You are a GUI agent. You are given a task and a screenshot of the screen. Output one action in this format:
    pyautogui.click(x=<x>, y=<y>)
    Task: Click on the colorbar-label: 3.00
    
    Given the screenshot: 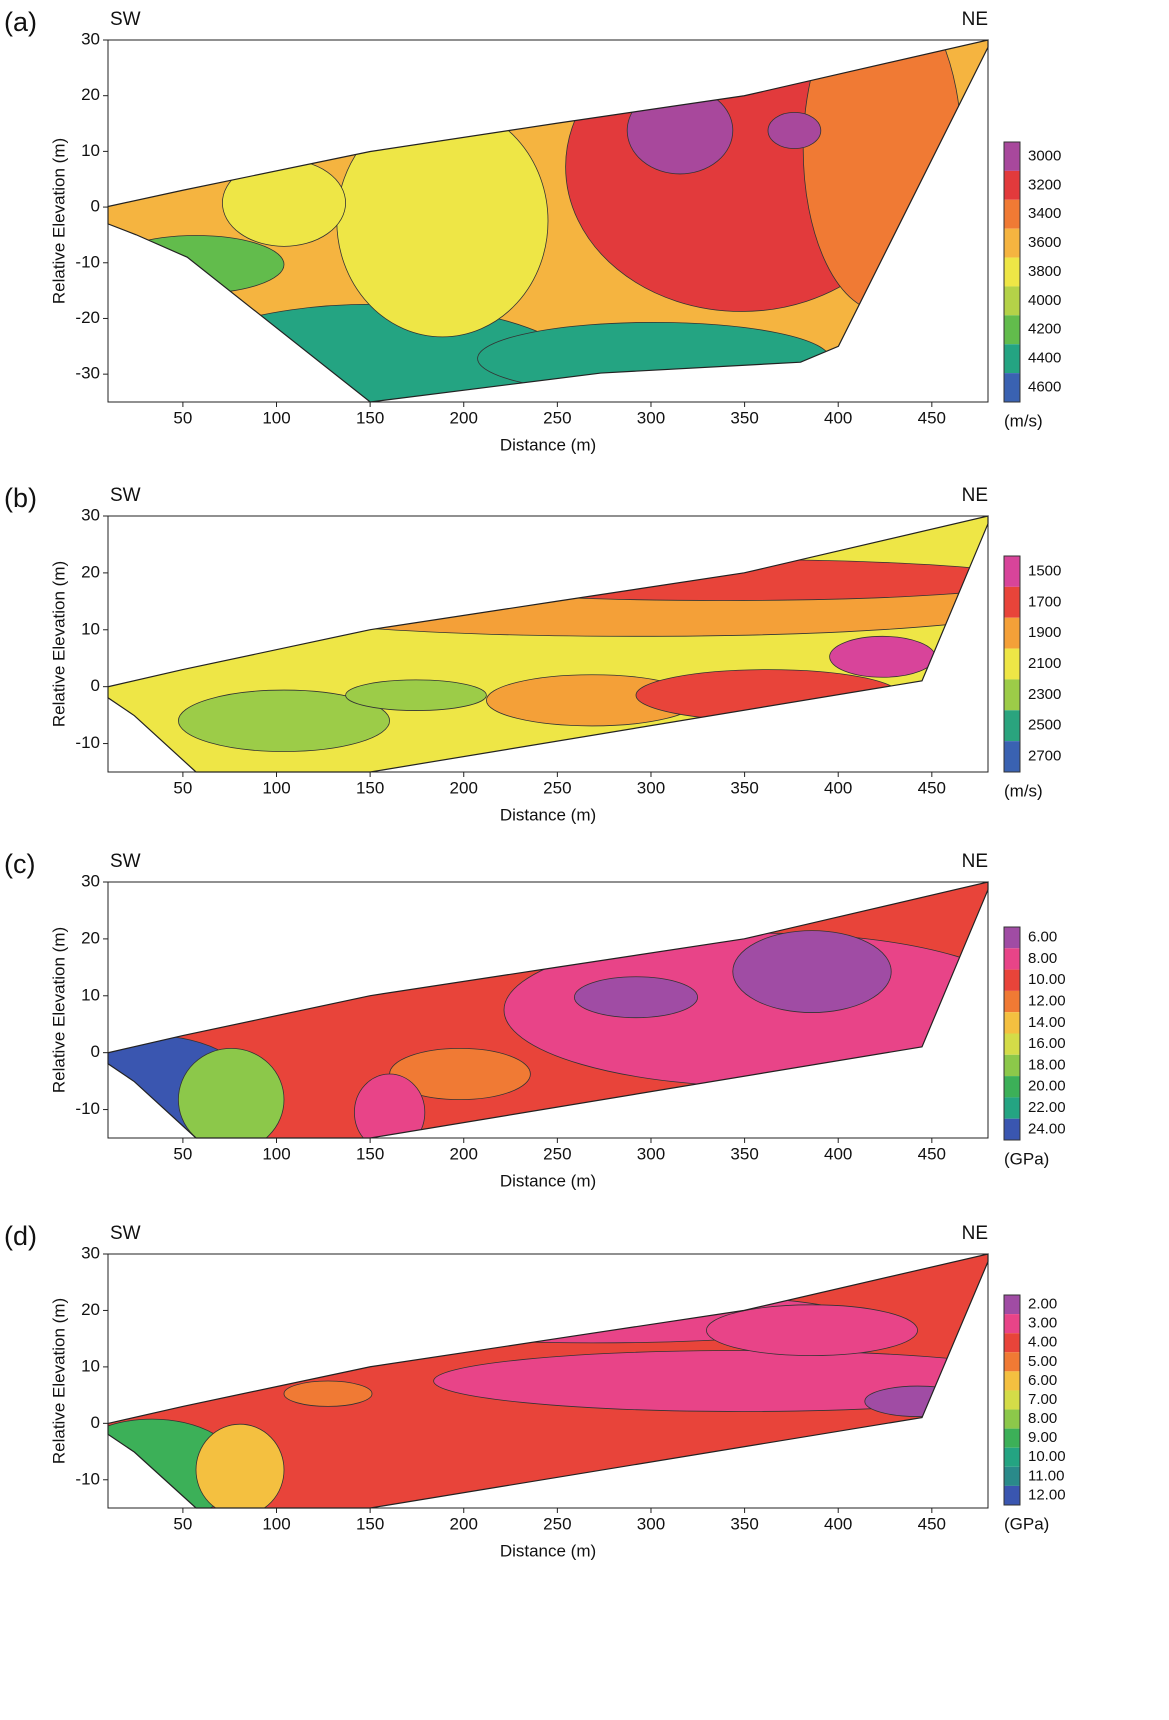 What is the action you would take?
    pyautogui.click(x=1042, y=1323)
    